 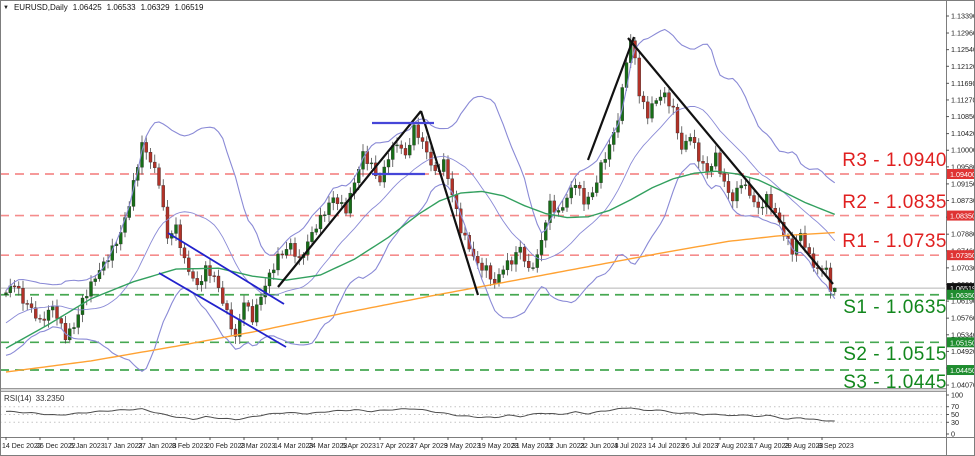 I want to click on date-axis-label: 17 Apr 2023, so click(x=395, y=446).